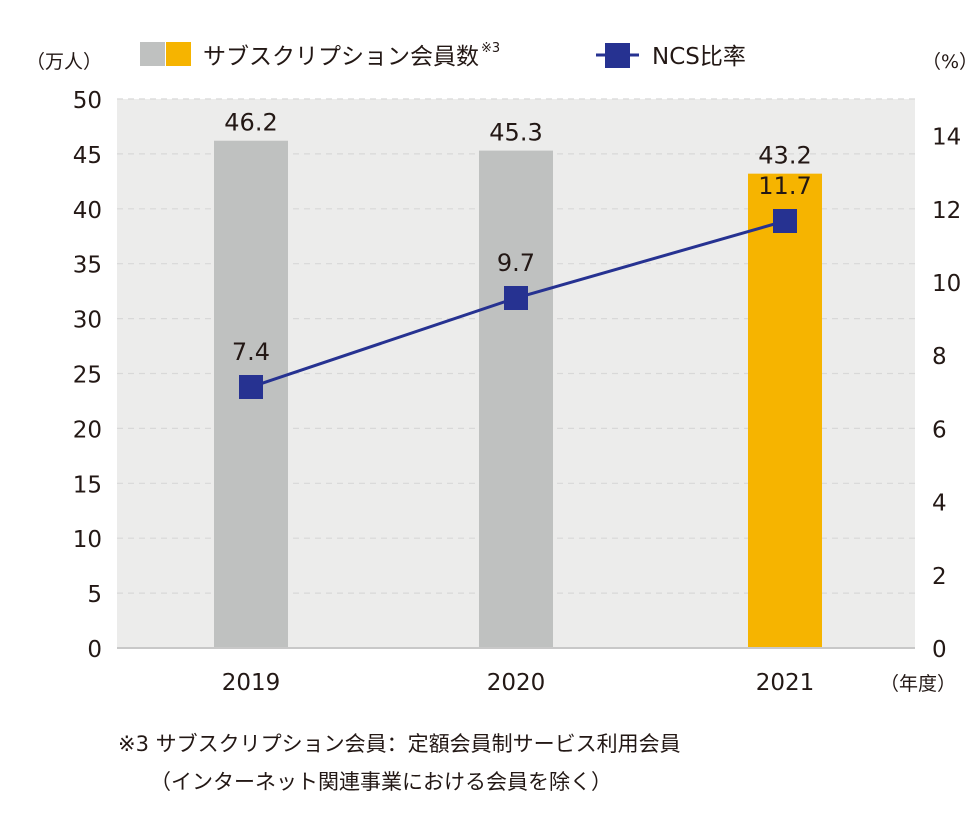  I want to click on legend-swatch-bar-past, so click(152, 54).